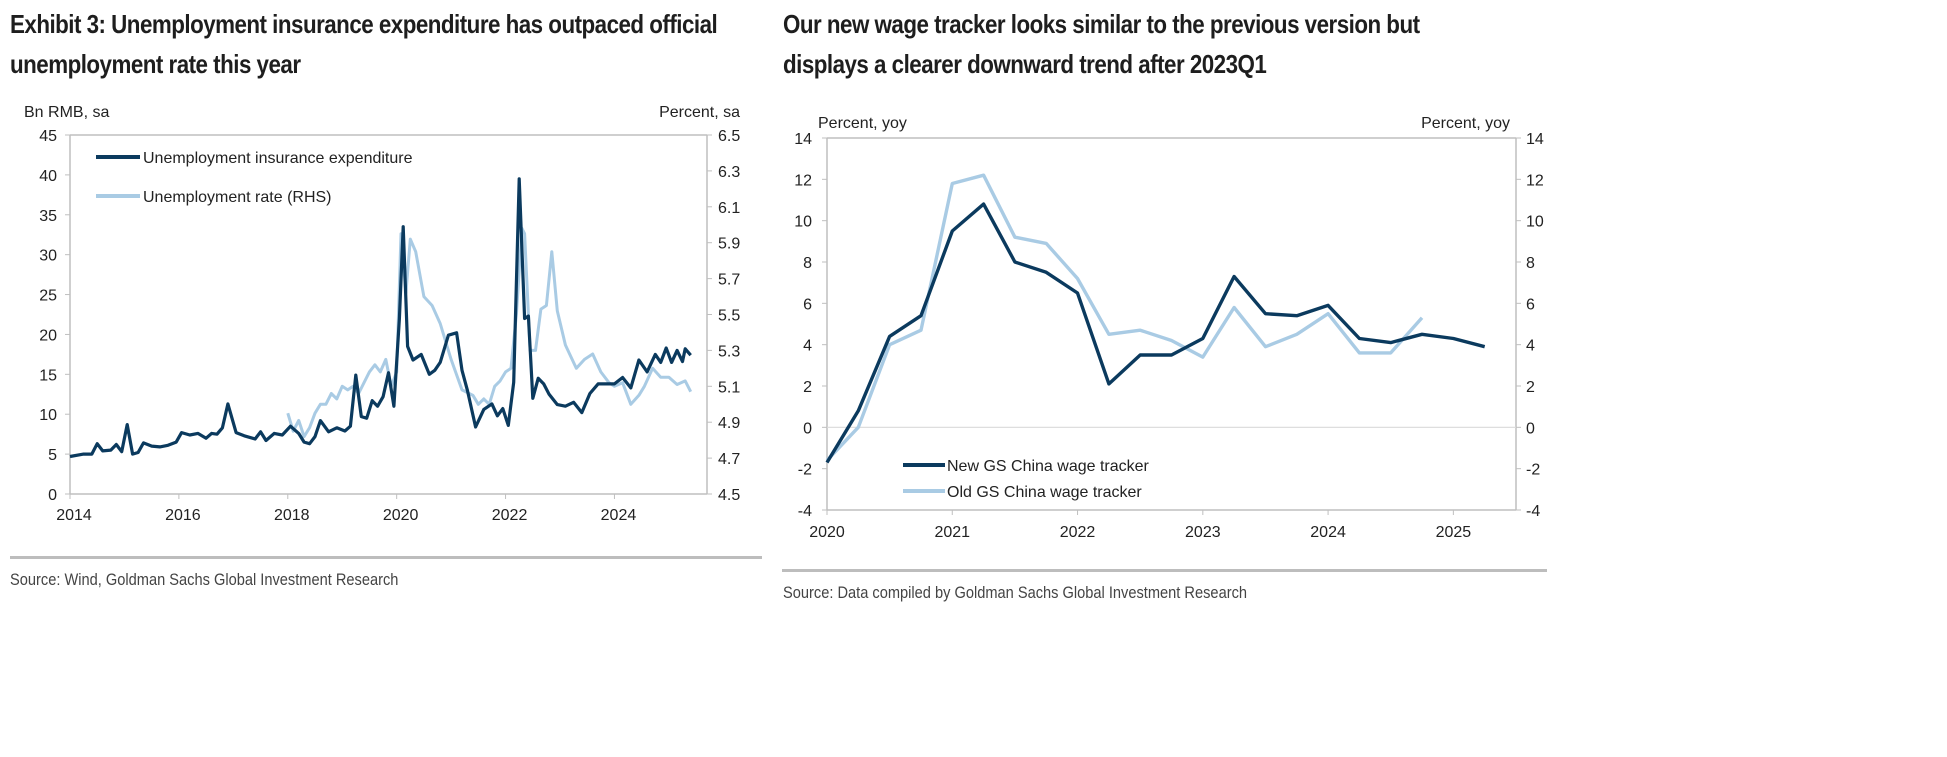 This screenshot has width=1947, height=757. What do you see at coordinates (48, 176) in the screenshot?
I see `left-y-tick-label: 40` at bounding box center [48, 176].